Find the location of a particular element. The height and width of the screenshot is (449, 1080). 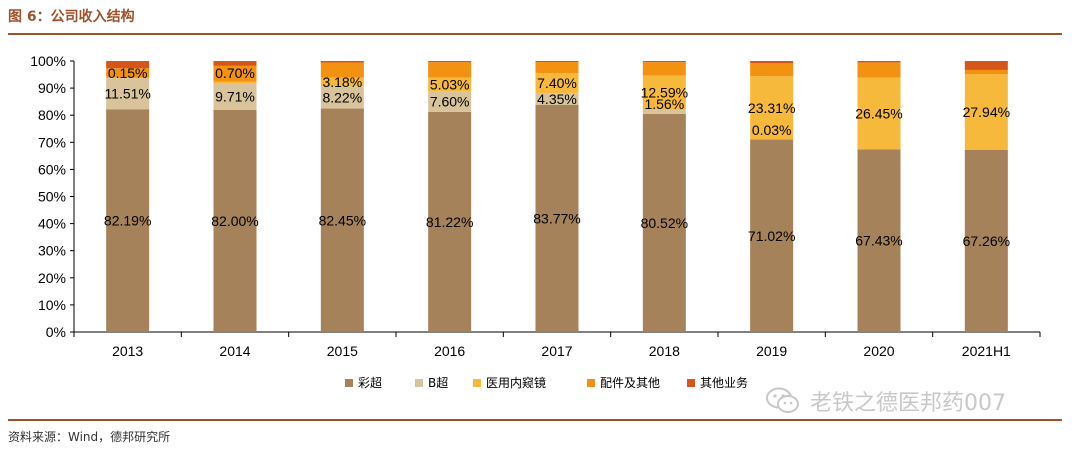

data-label: 3.18% is located at coordinates (342, 82).